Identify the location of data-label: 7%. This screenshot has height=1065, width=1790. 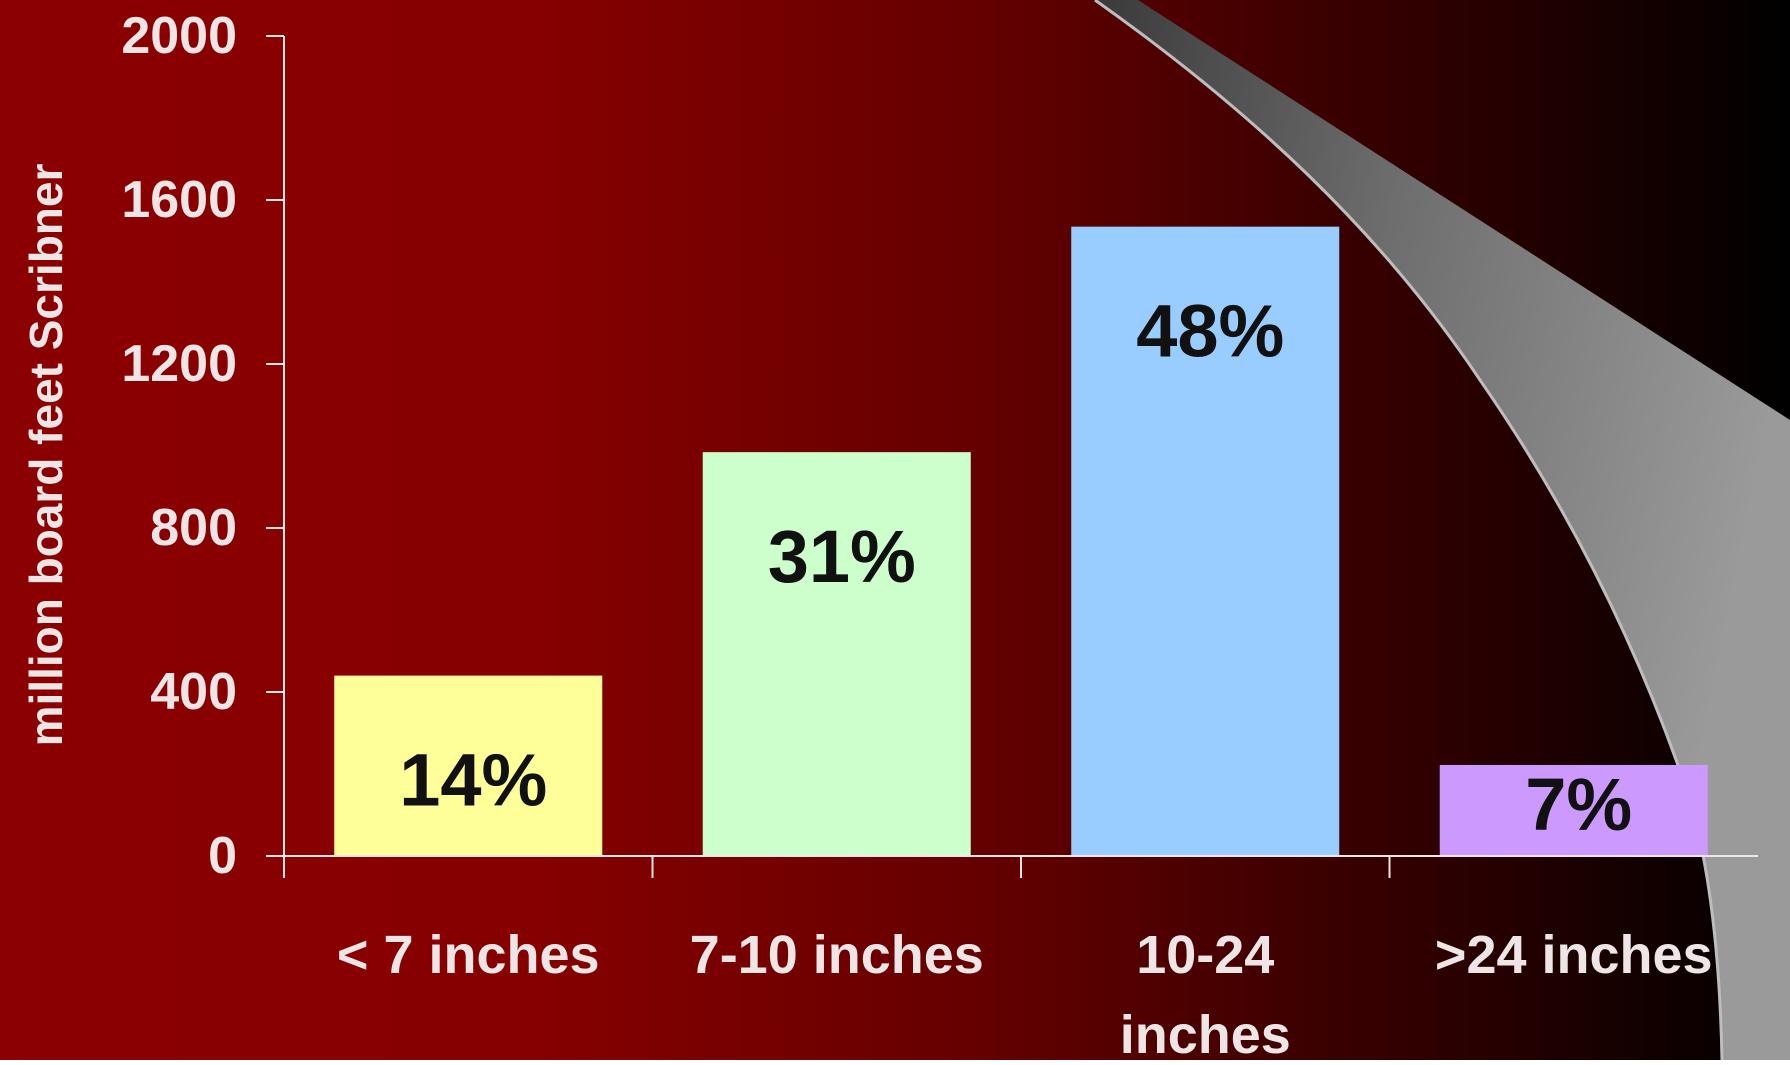
(1578, 804).